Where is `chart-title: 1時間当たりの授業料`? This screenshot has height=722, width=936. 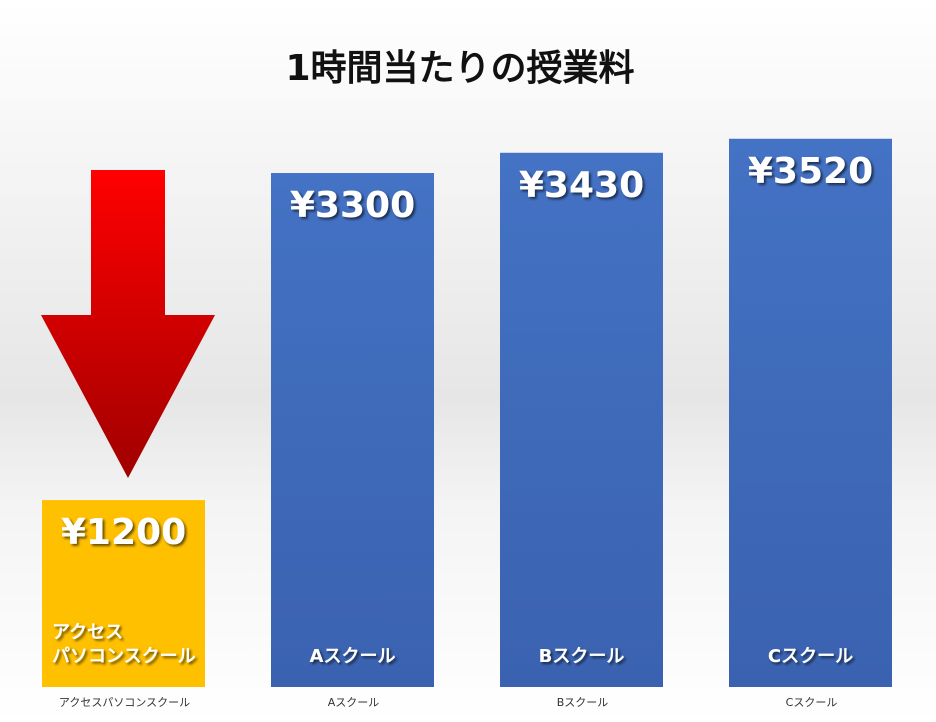 chart-title: 1時間当たりの授業料 is located at coordinates (459, 68).